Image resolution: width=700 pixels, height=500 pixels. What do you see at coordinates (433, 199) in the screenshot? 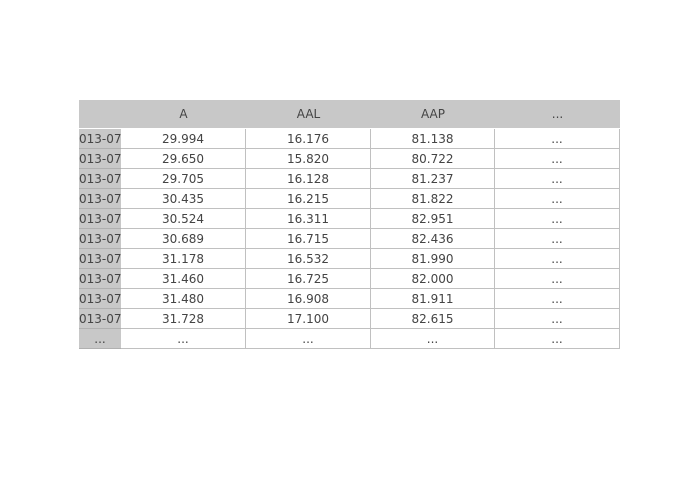
I see `table-cell: 81.822` at bounding box center [433, 199].